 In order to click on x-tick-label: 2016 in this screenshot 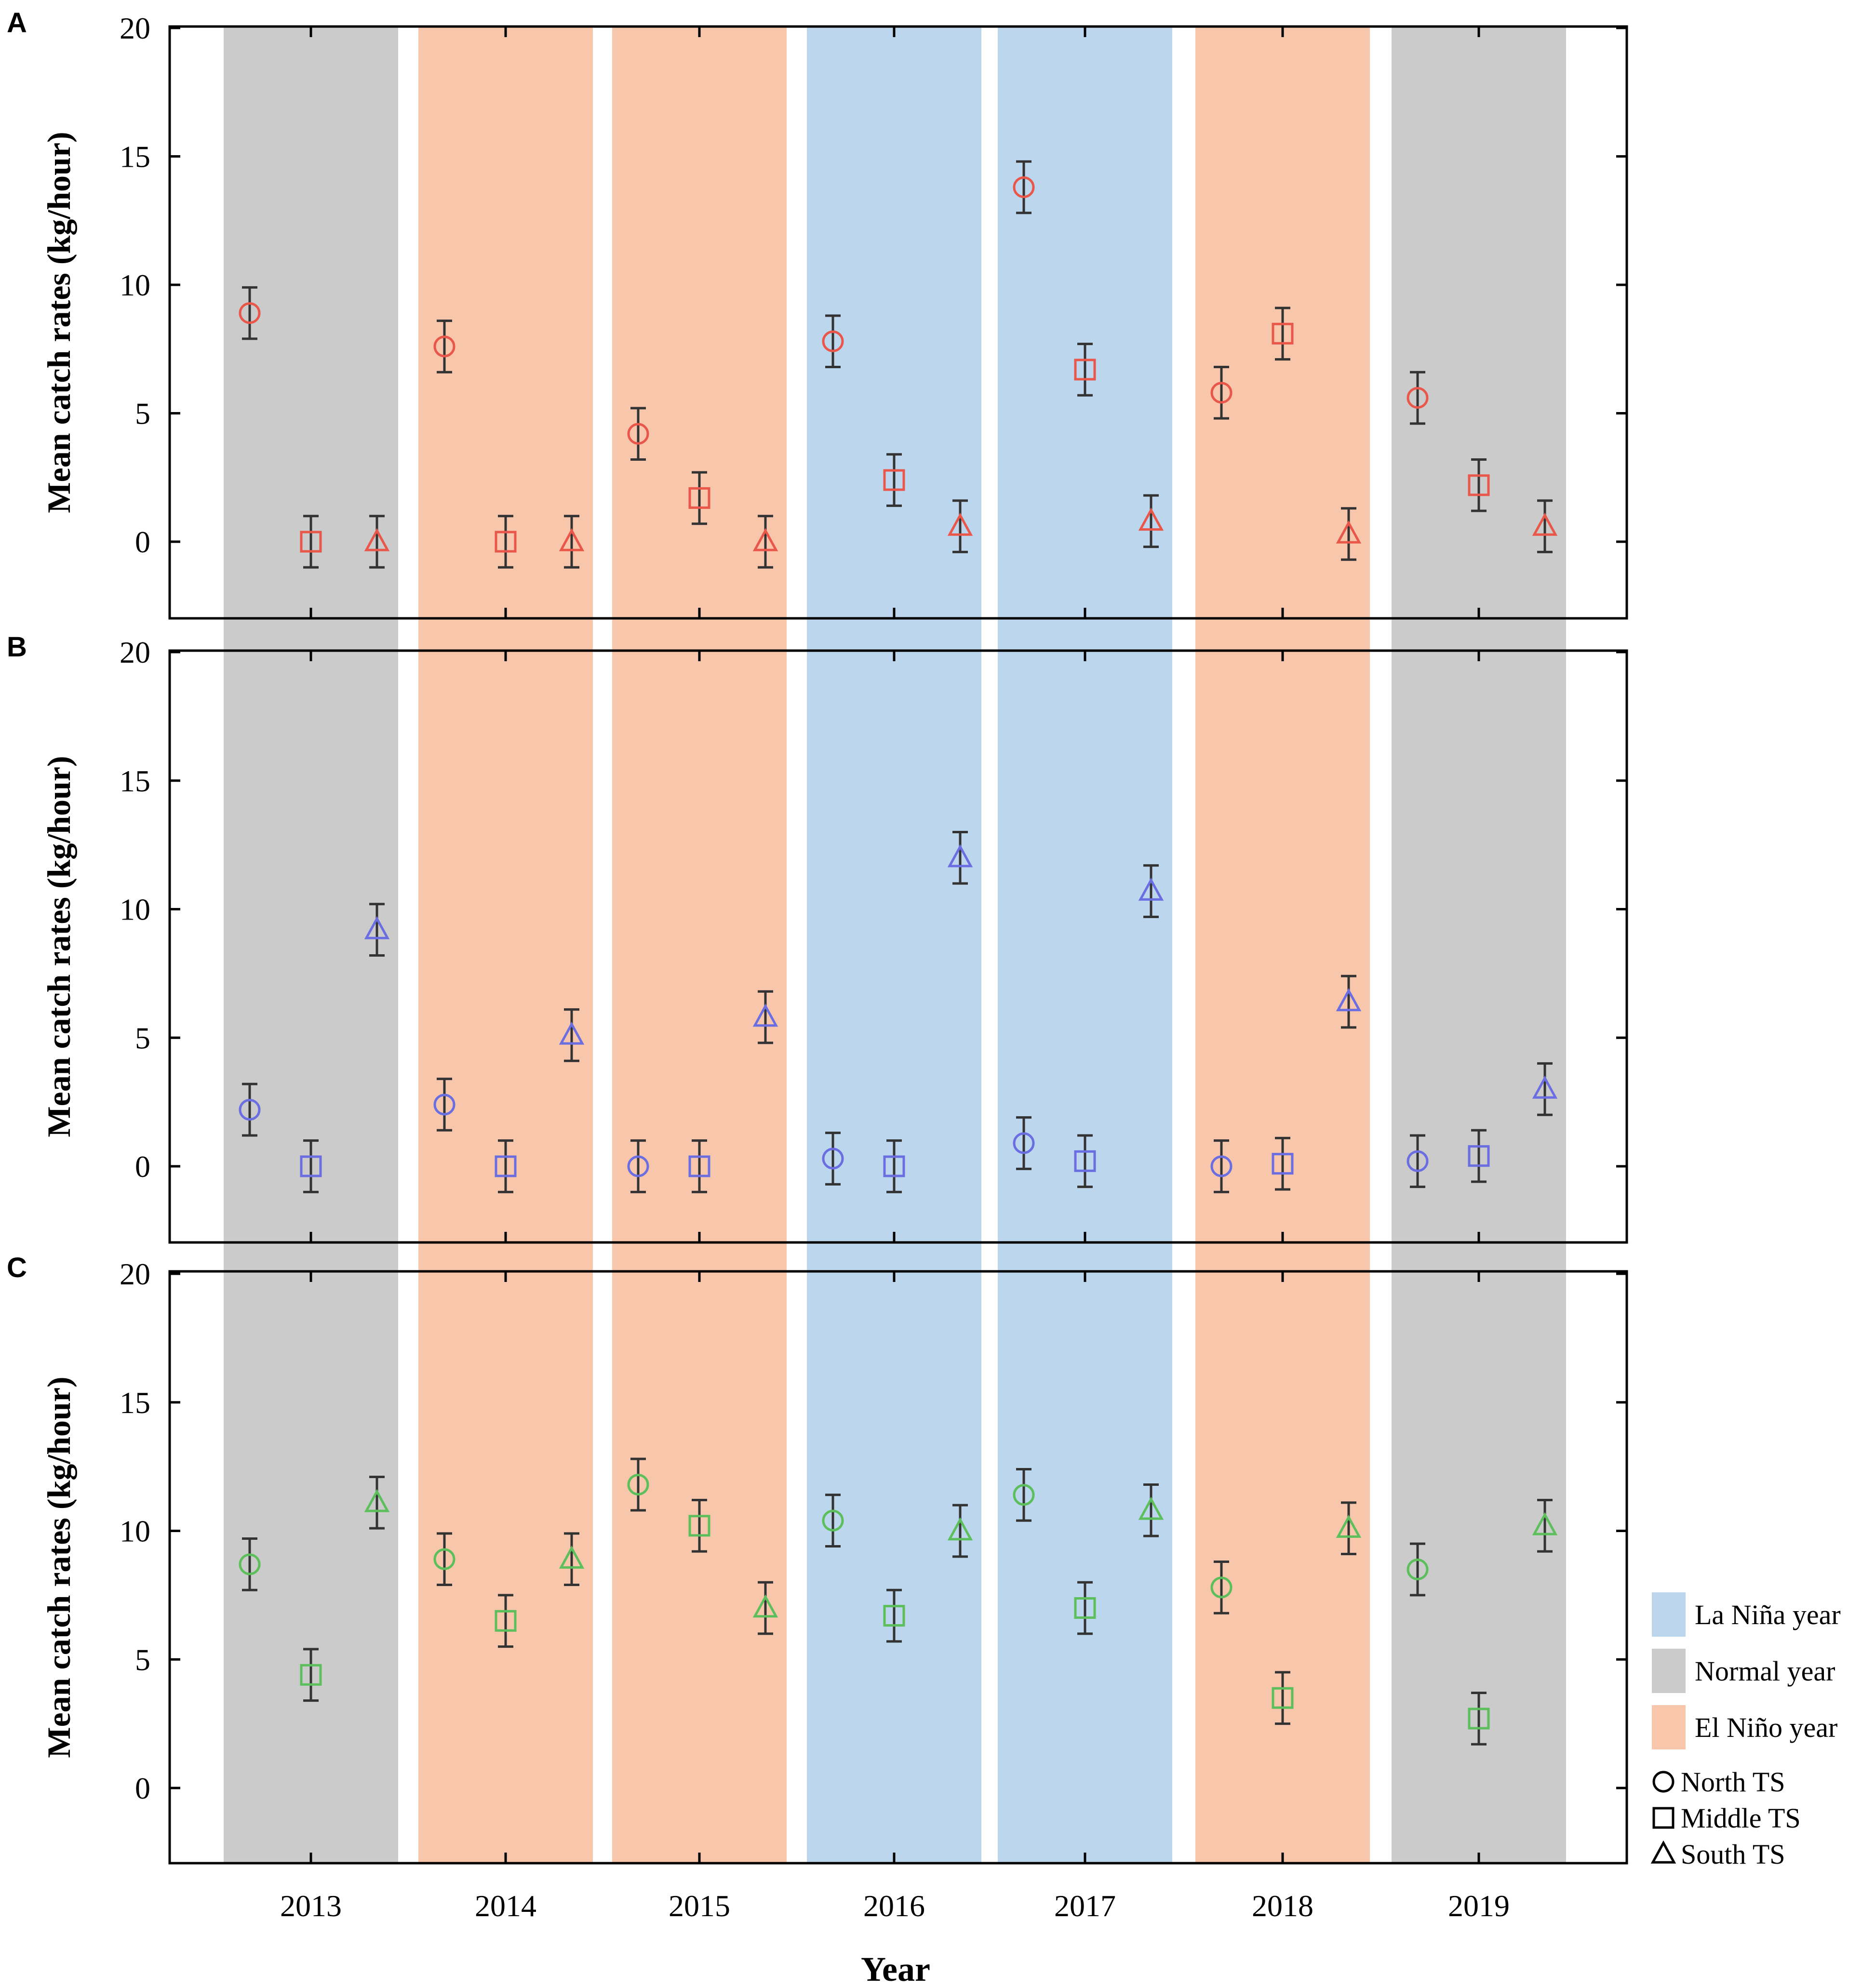, I will do `click(894, 1906)`.